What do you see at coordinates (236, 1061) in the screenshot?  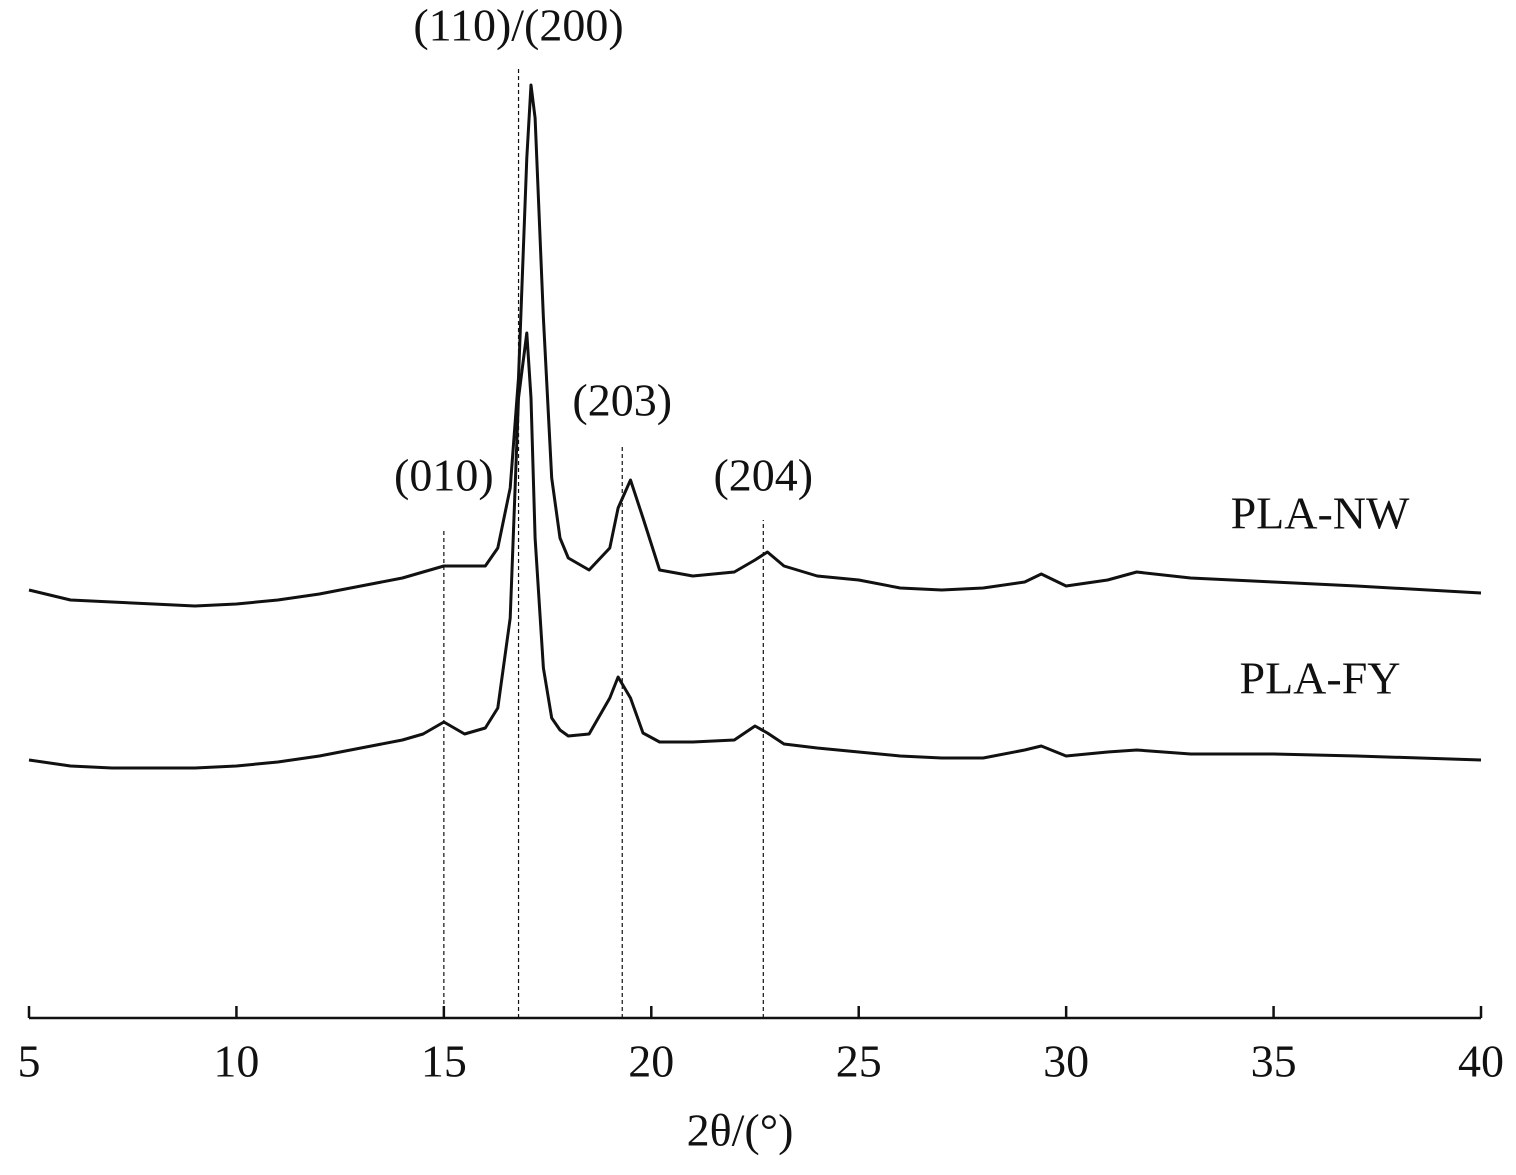 I see `x-tick-label: 10` at bounding box center [236, 1061].